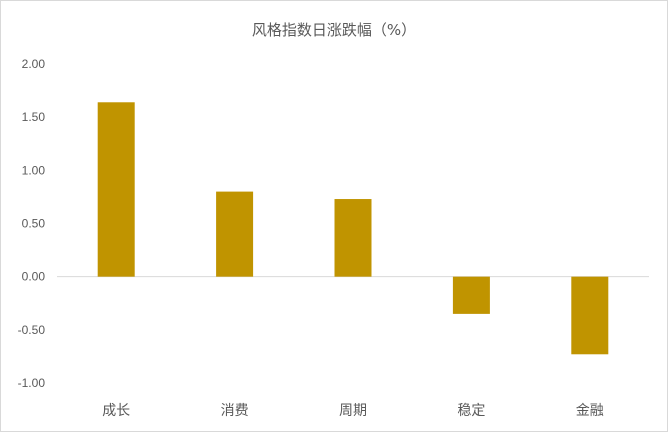  I want to click on y-tick-label: 1.50, so click(34, 117).